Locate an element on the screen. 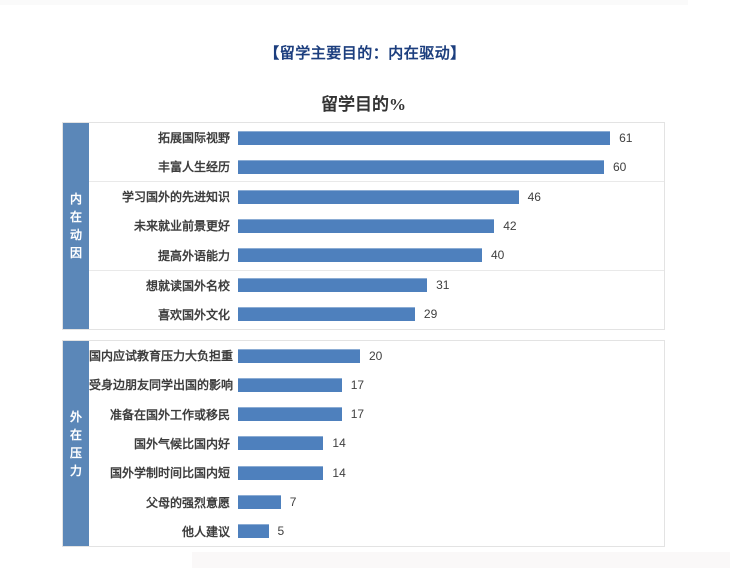  bar-row: 想就读国外名校 31 is located at coordinates (376, 285).